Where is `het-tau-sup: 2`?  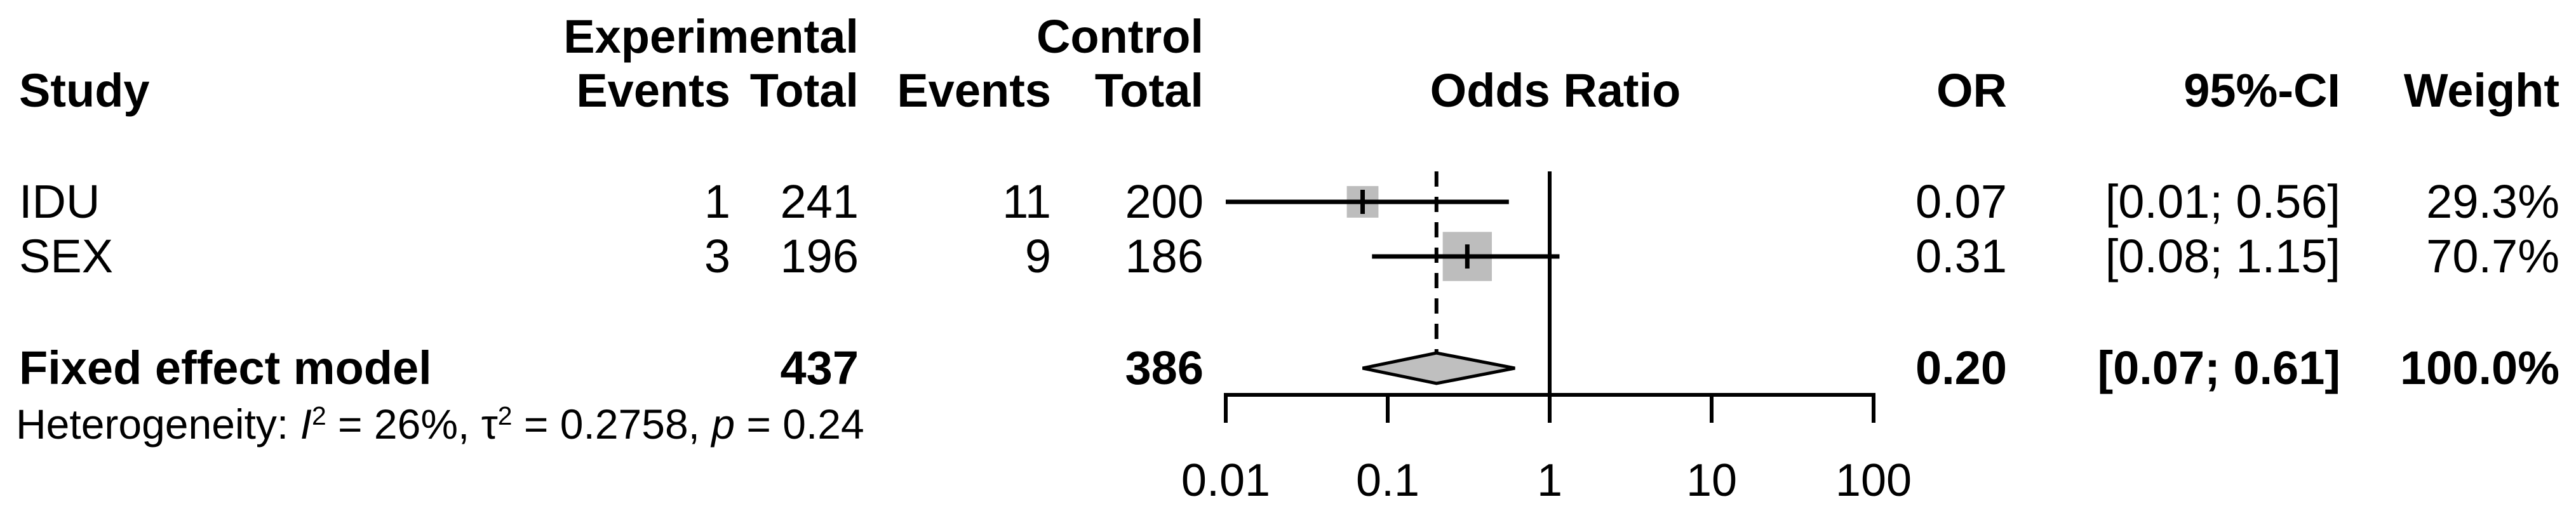 het-tau-sup: 2 is located at coordinates (505, 415).